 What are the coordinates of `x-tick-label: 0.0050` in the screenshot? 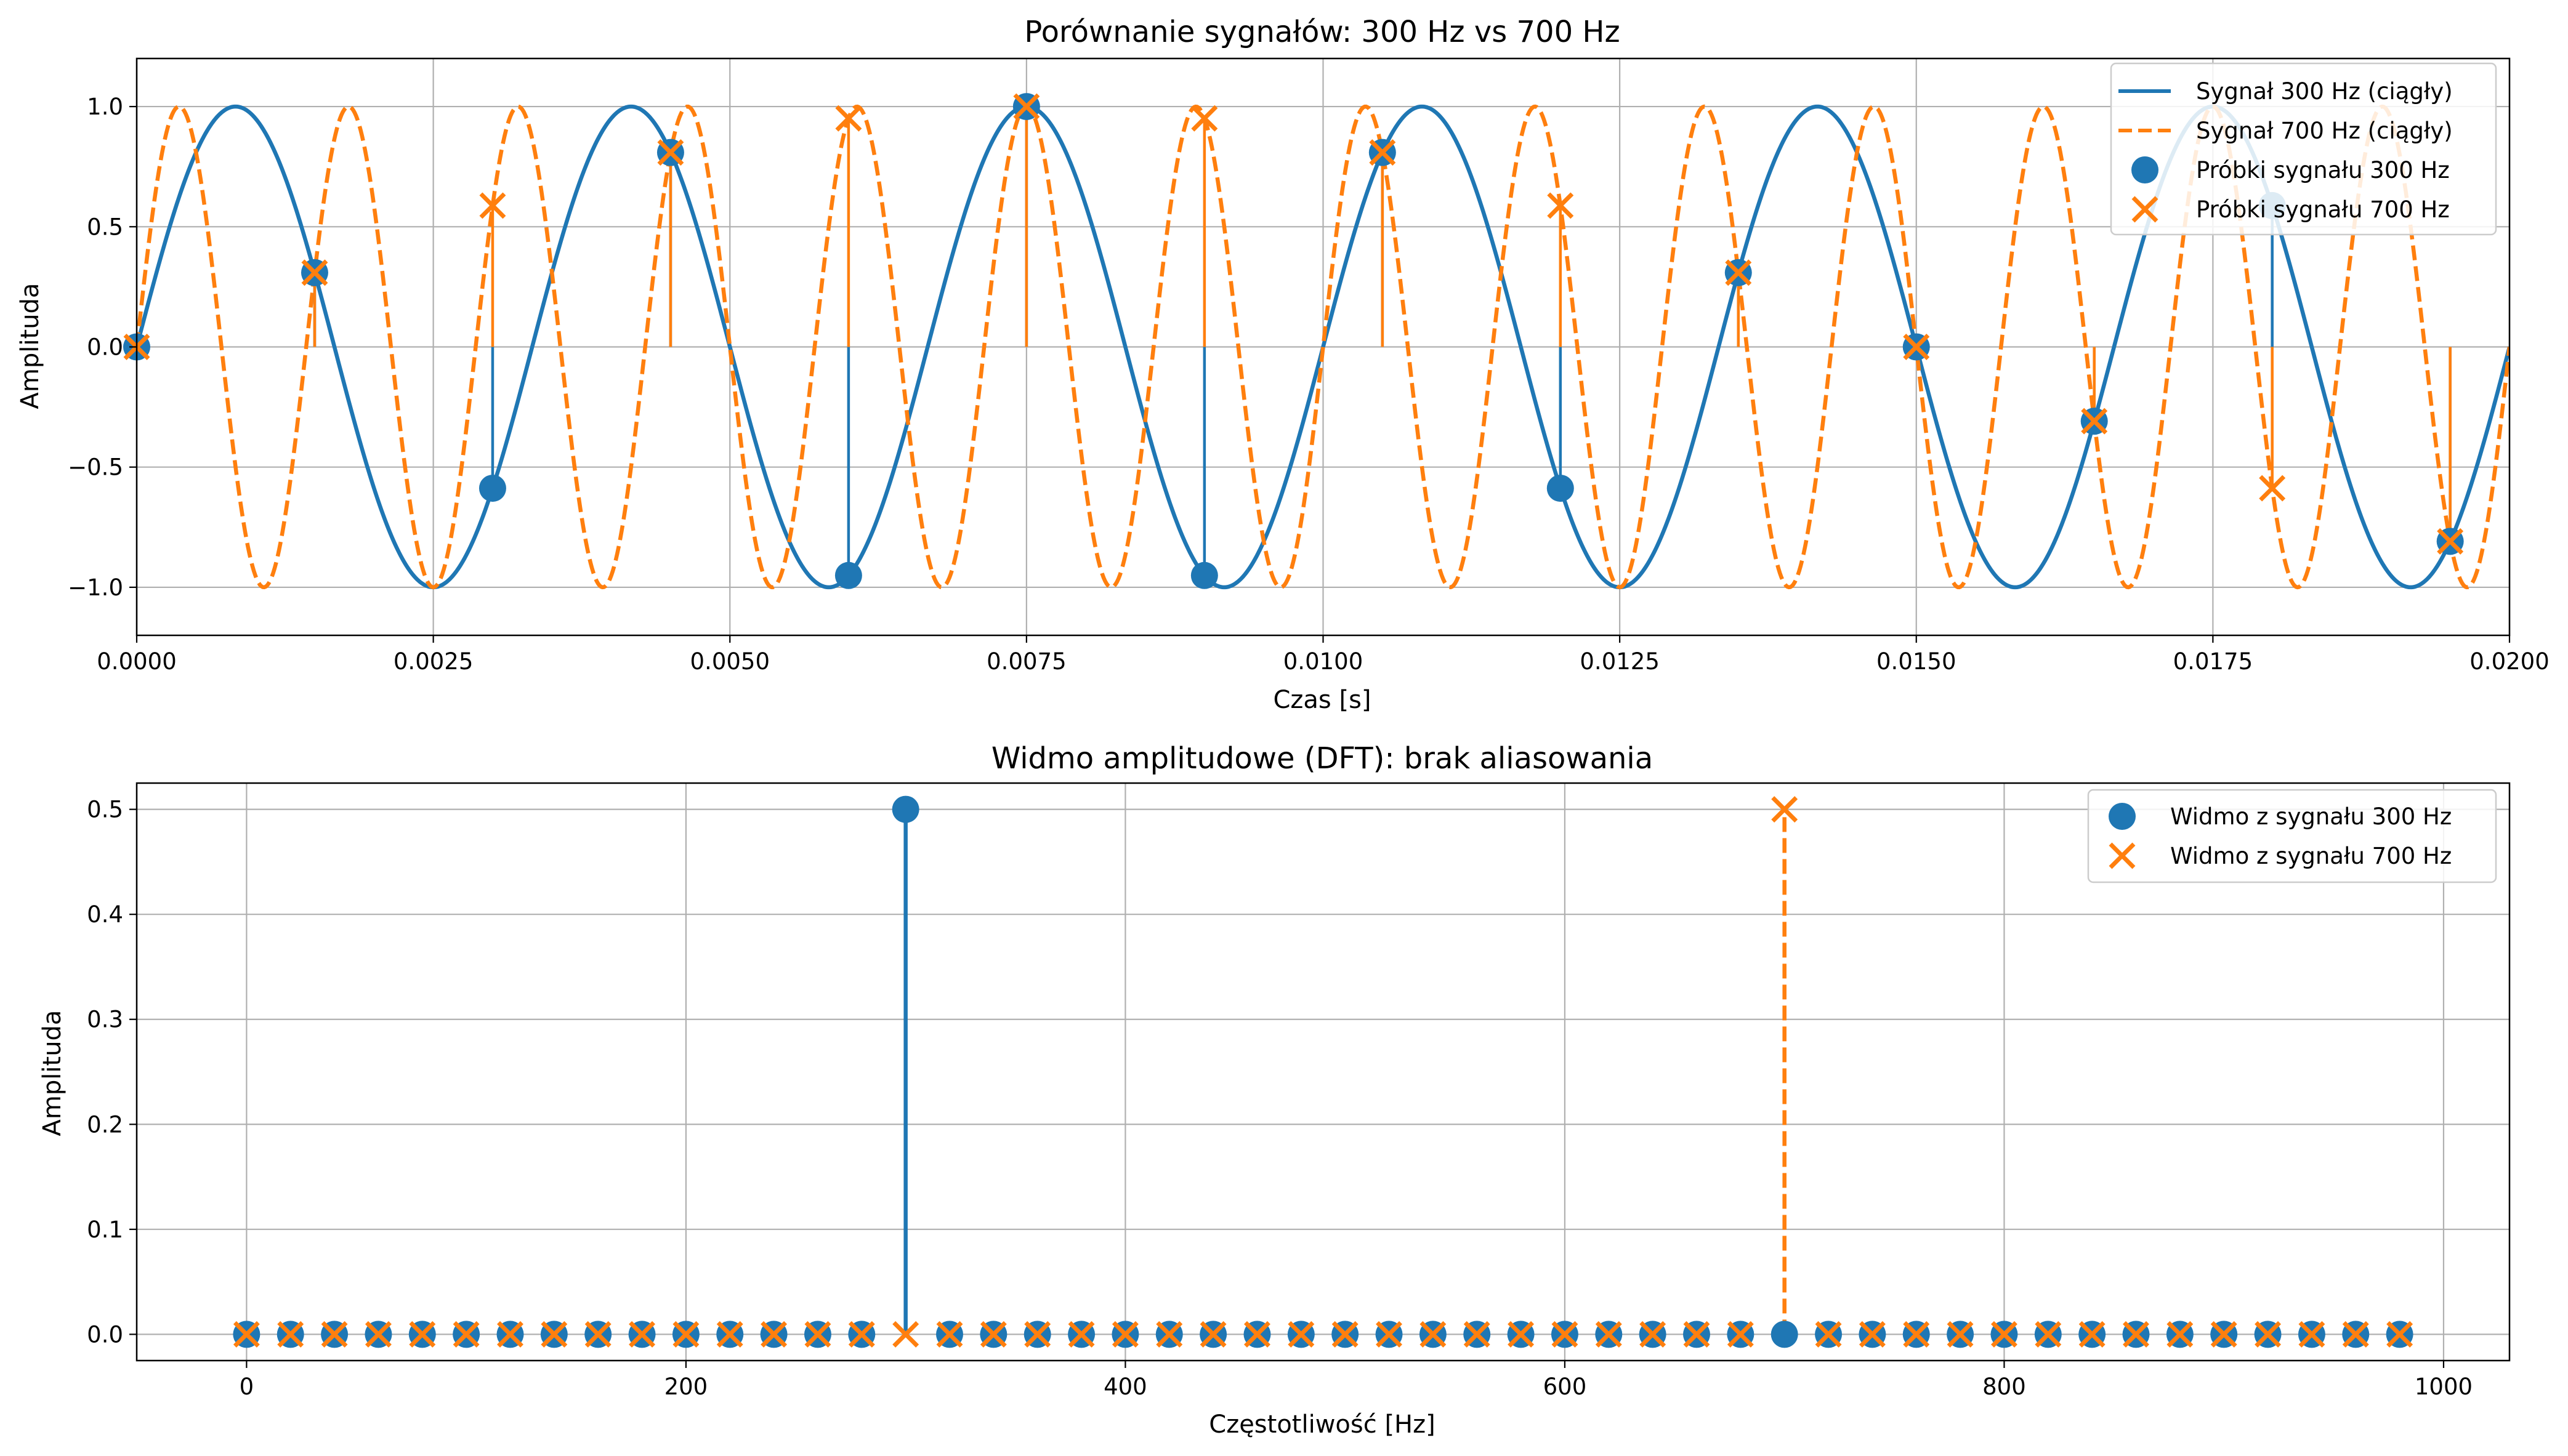 It's located at (730, 661).